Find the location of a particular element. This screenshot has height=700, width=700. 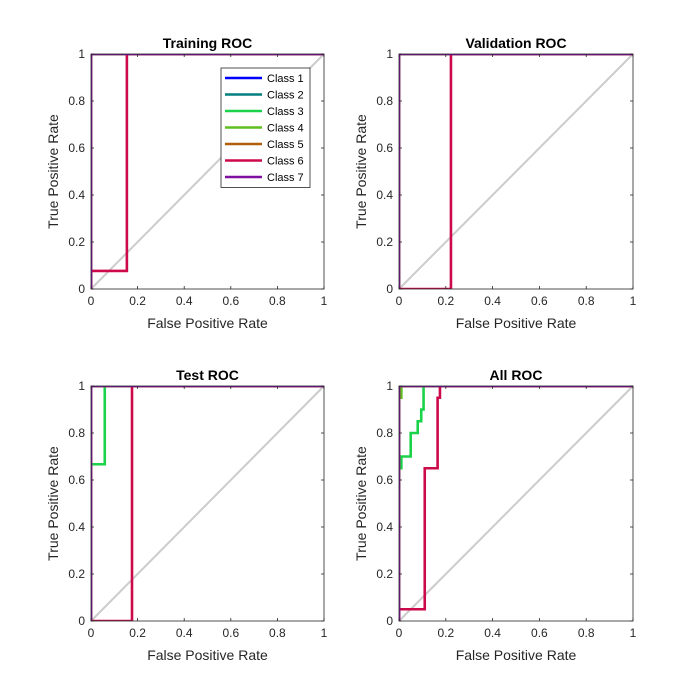

legend-label-class-7: Class 7 is located at coordinates (285, 178).